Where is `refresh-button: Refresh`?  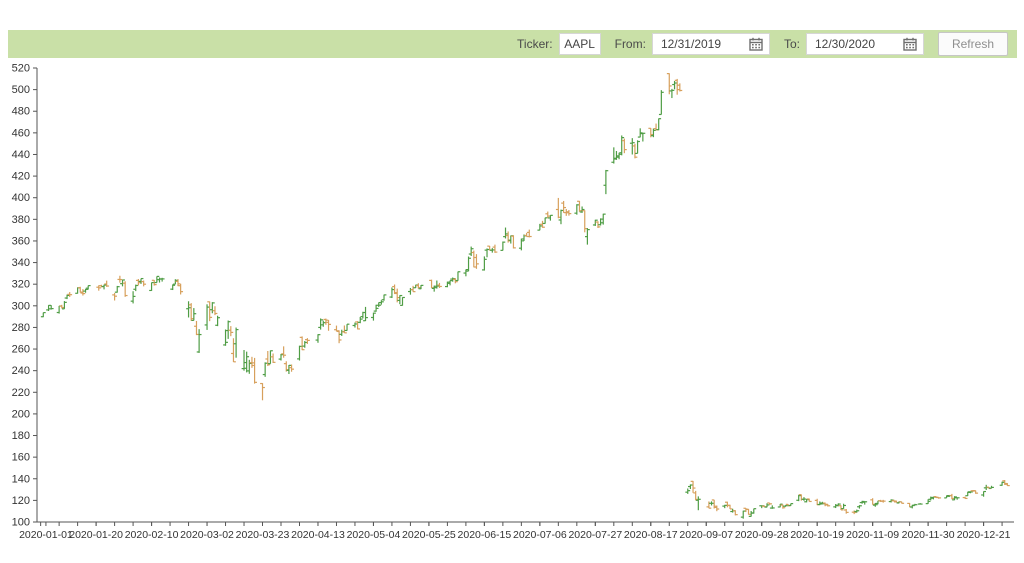 refresh-button: Refresh is located at coordinates (972, 44).